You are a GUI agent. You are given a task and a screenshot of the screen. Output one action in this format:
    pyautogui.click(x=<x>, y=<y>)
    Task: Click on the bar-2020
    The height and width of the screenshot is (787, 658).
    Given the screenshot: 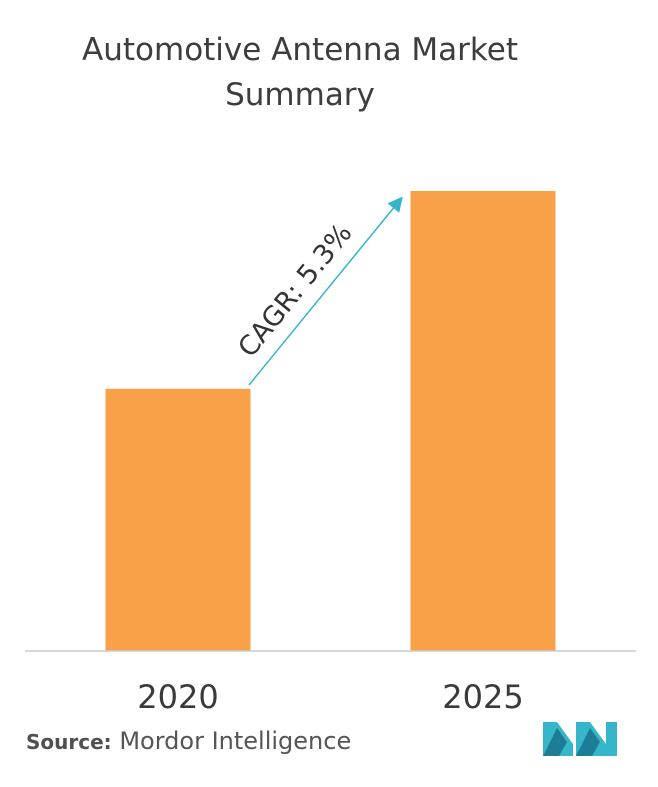 What is the action you would take?
    pyautogui.click(x=178, y=519)
    